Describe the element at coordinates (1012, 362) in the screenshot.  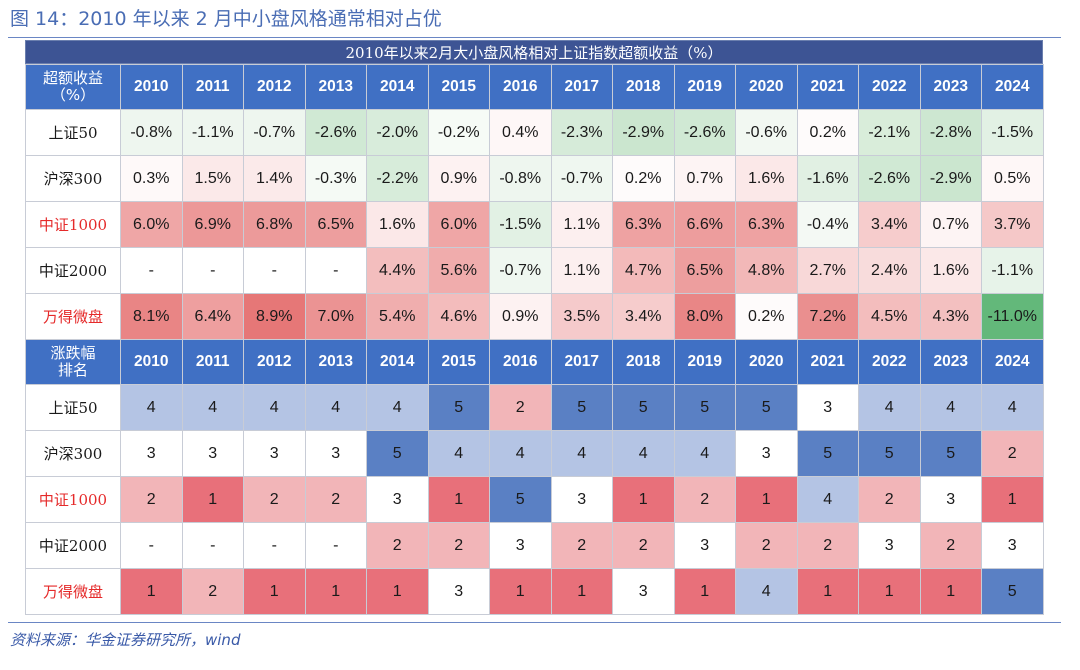
I see `year-header-2024: 2024` at that location.